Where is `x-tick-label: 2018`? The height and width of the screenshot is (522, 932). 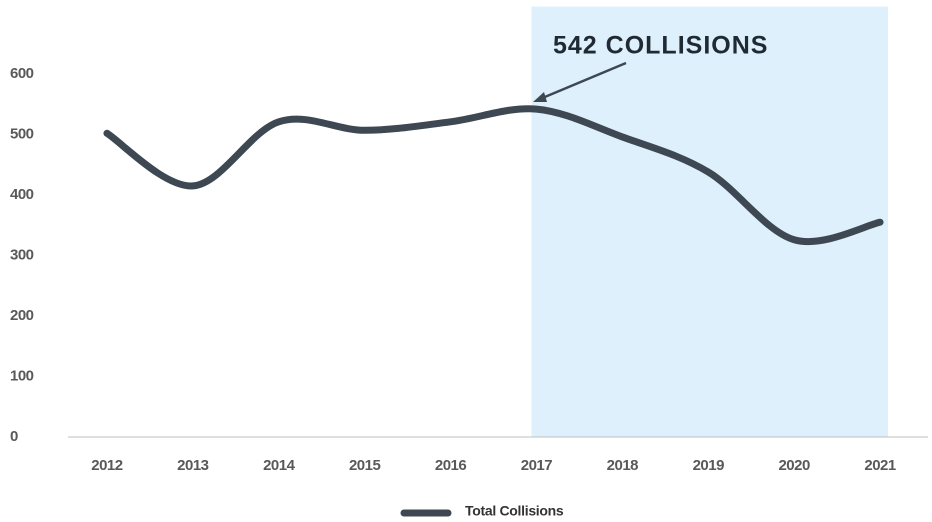 x-tick-label: 2018 is located at coordinates (623, 465).